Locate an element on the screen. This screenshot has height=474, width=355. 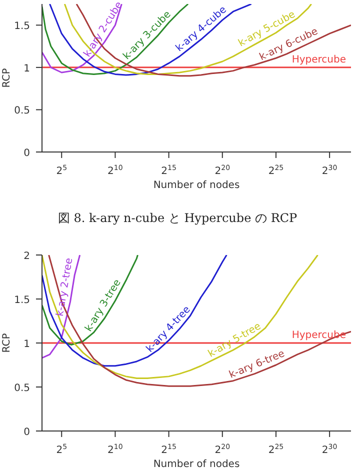
ref-line-label: Hypercube is located at coordinates (319, 60).